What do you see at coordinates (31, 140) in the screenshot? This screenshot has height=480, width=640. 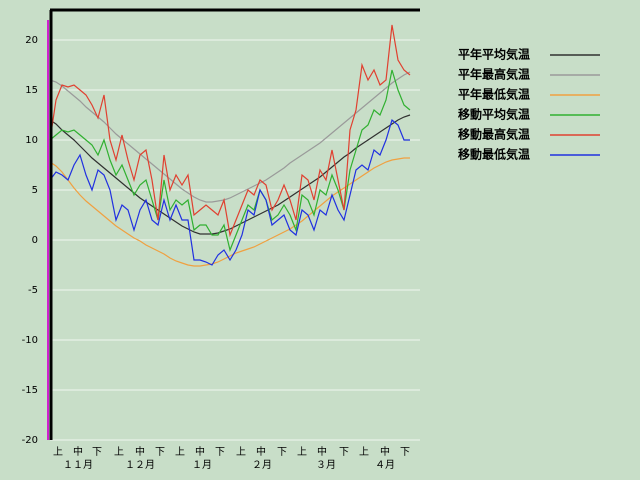 I see `y-tick-label: 10` at bounding box center [31, 140].